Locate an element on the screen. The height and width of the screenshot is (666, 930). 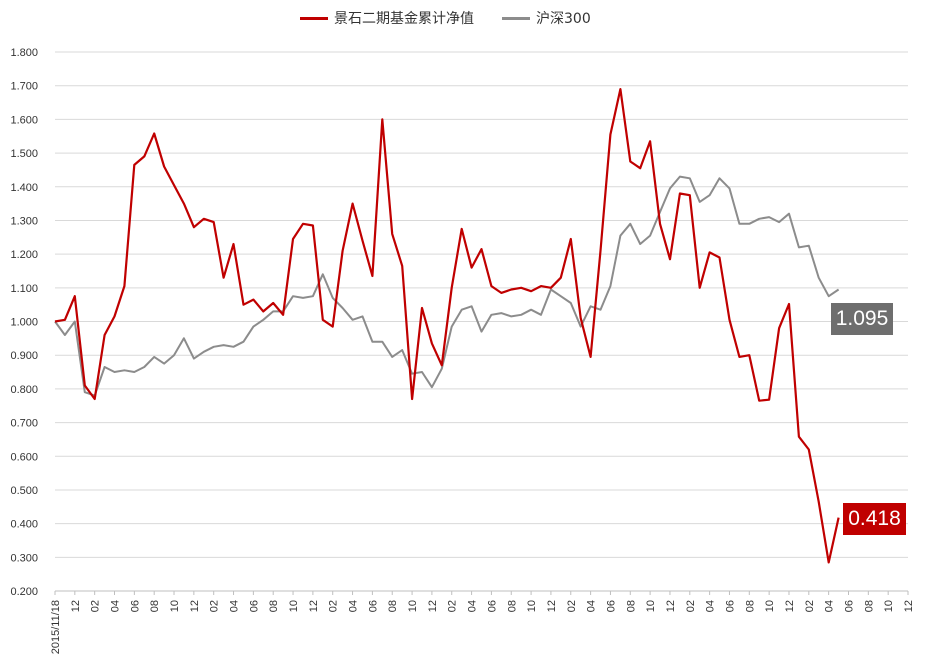
legend-label-fund: 景石二期基金累计净值 is located at coordinates (404, 19).